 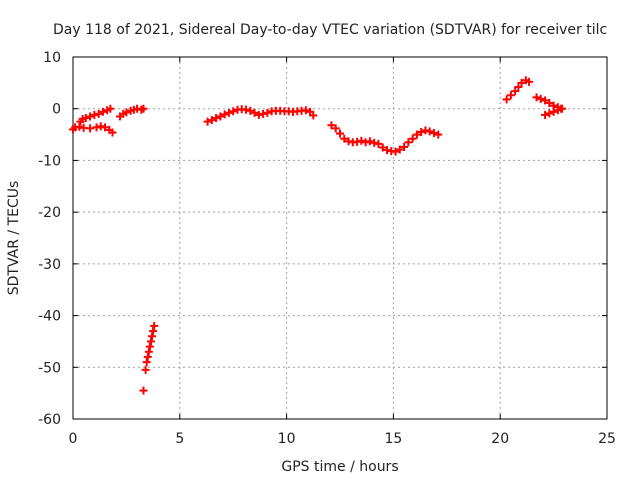 What do you see at coordinates (49, 420) in the screenshot?
I see `y-tick-label: -60` at bounding box center [49, 420].